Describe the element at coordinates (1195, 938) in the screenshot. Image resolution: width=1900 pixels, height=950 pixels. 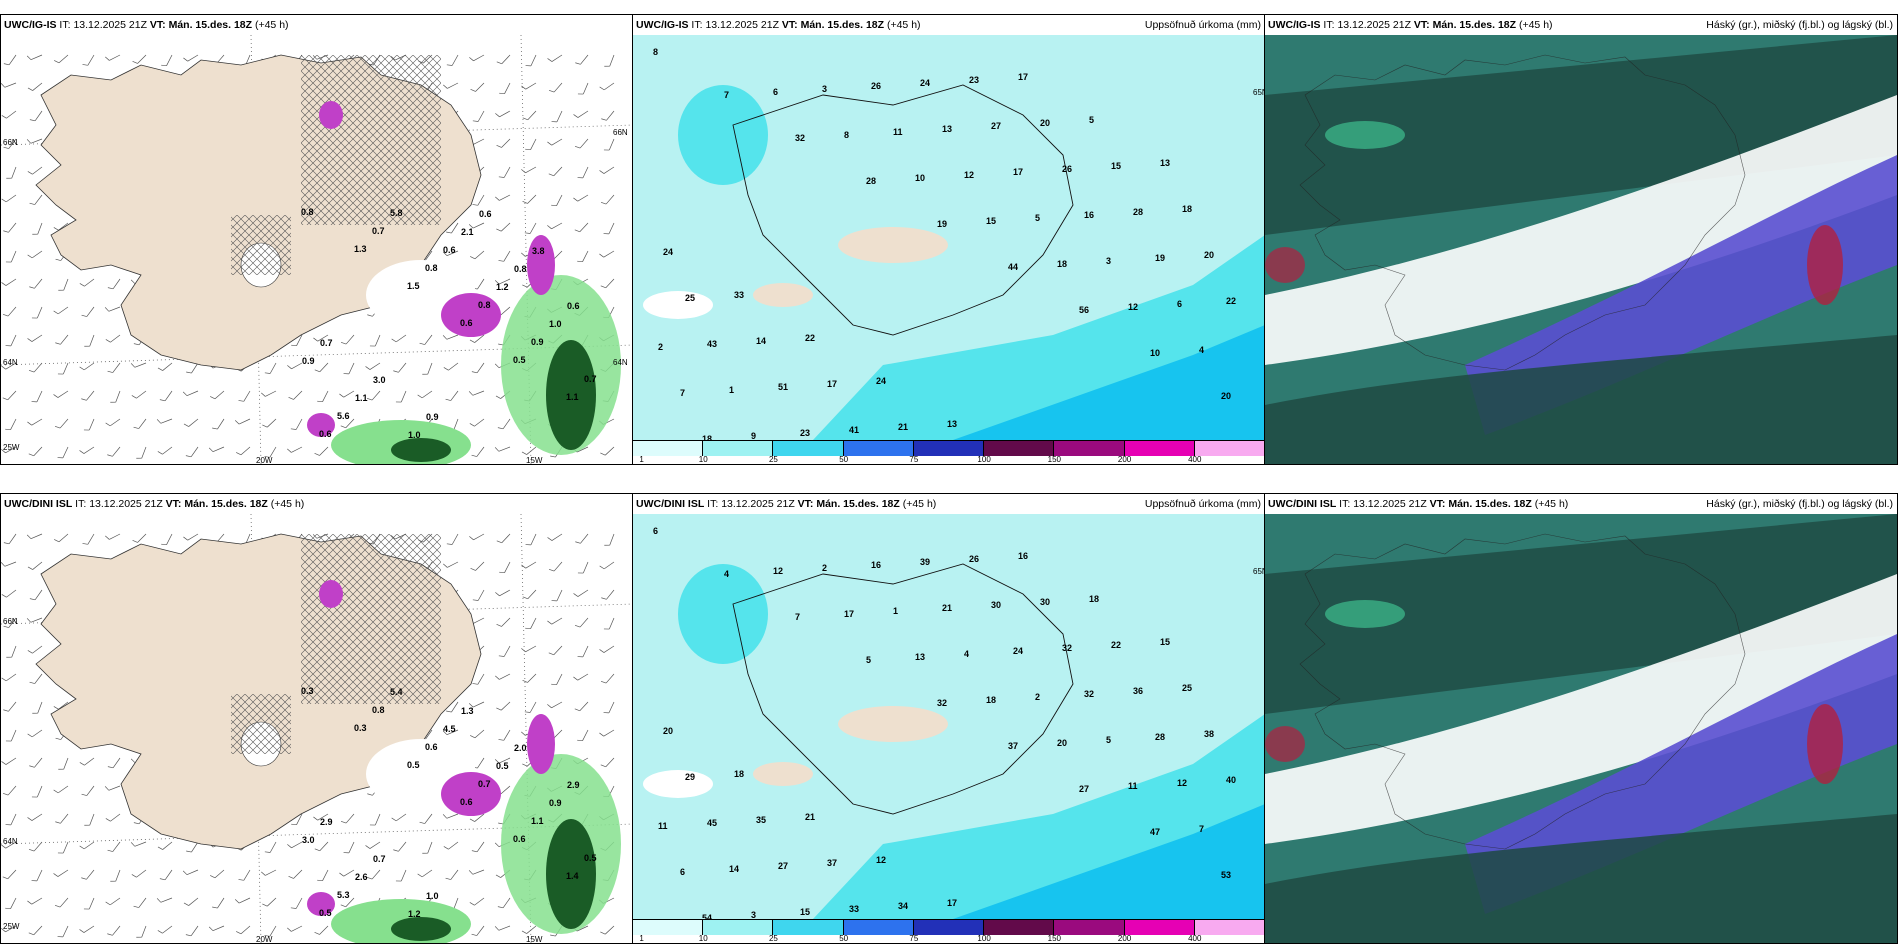
I see `colorbar-tick: 400` at that location.